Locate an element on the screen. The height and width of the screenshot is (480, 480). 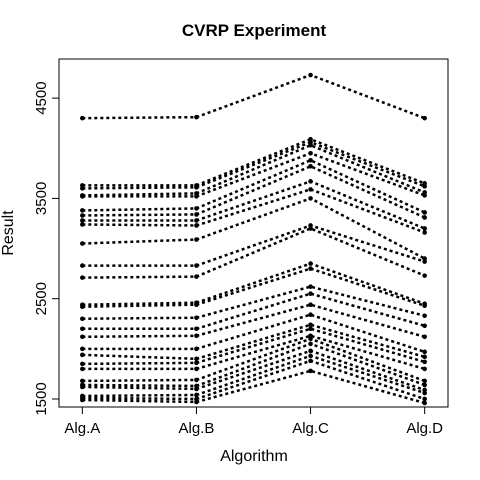
y-tick-label: 4500 is located at coordinates (41, 97).